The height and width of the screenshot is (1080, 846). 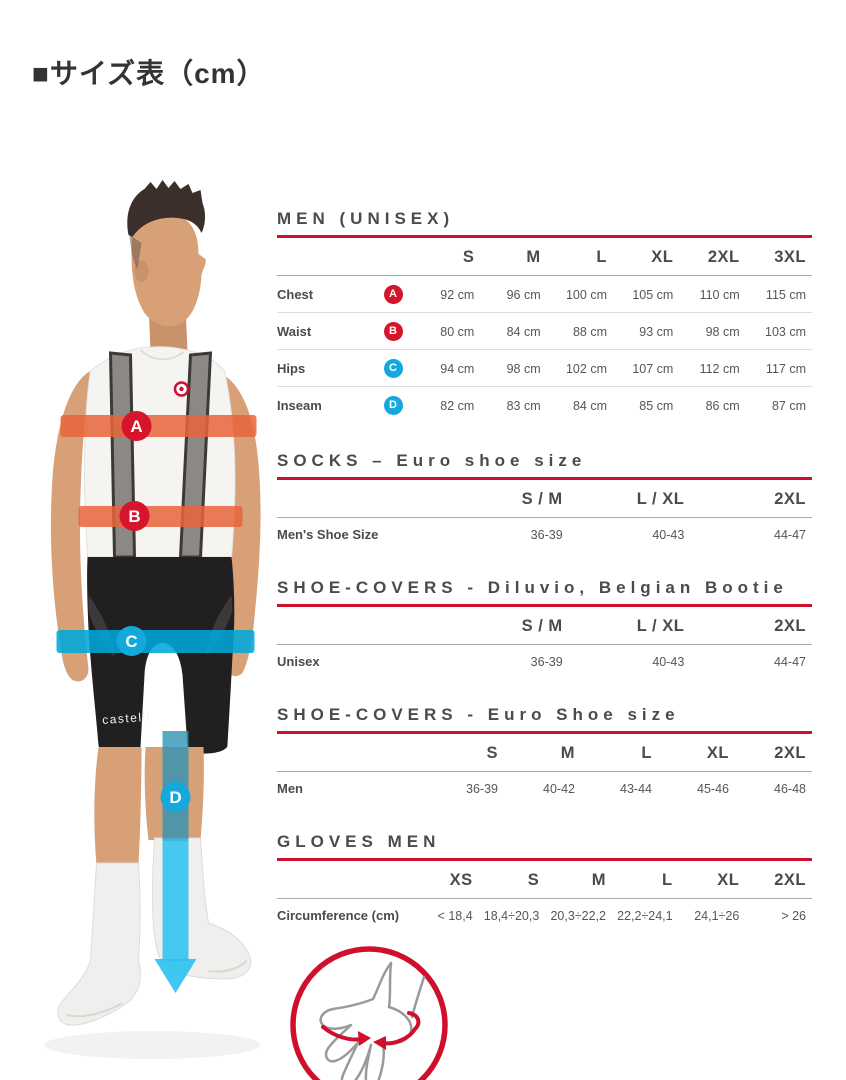 I want to click on size-header-row: S M L XL 2XL 3XL, so click(x=544, y=257).